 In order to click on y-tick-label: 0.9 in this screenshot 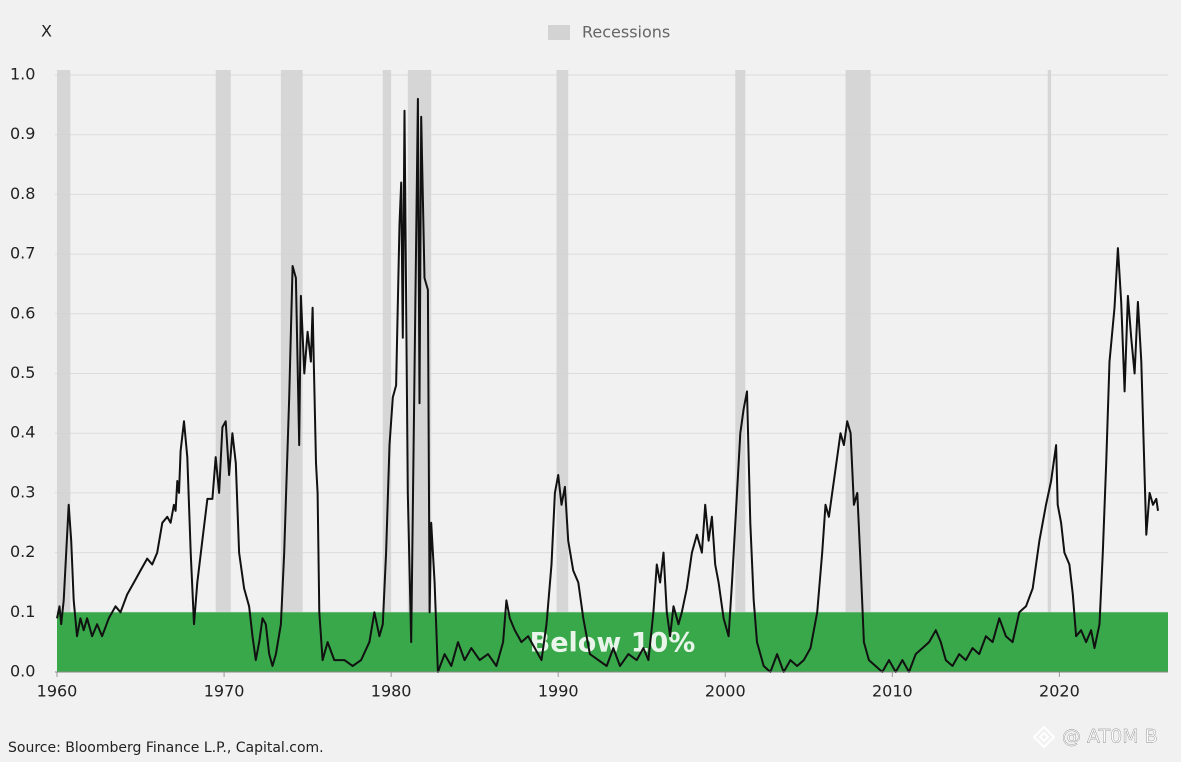, I will do `click(22, 133)`.